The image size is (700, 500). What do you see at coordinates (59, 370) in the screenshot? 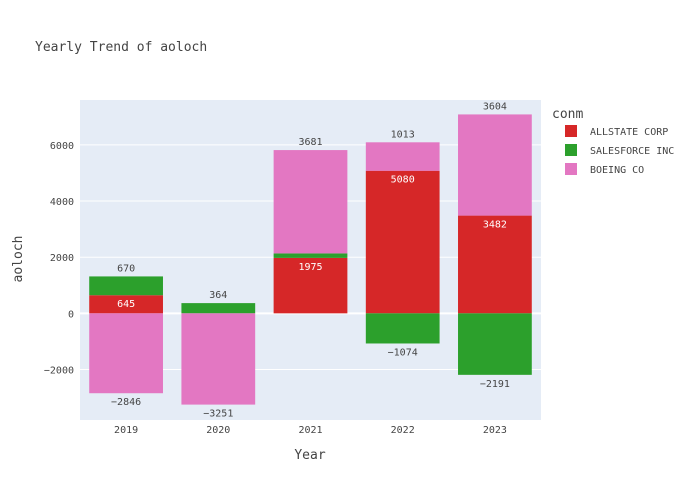
I see `y-tick-label: −2000` at bounding box center [59, 370].